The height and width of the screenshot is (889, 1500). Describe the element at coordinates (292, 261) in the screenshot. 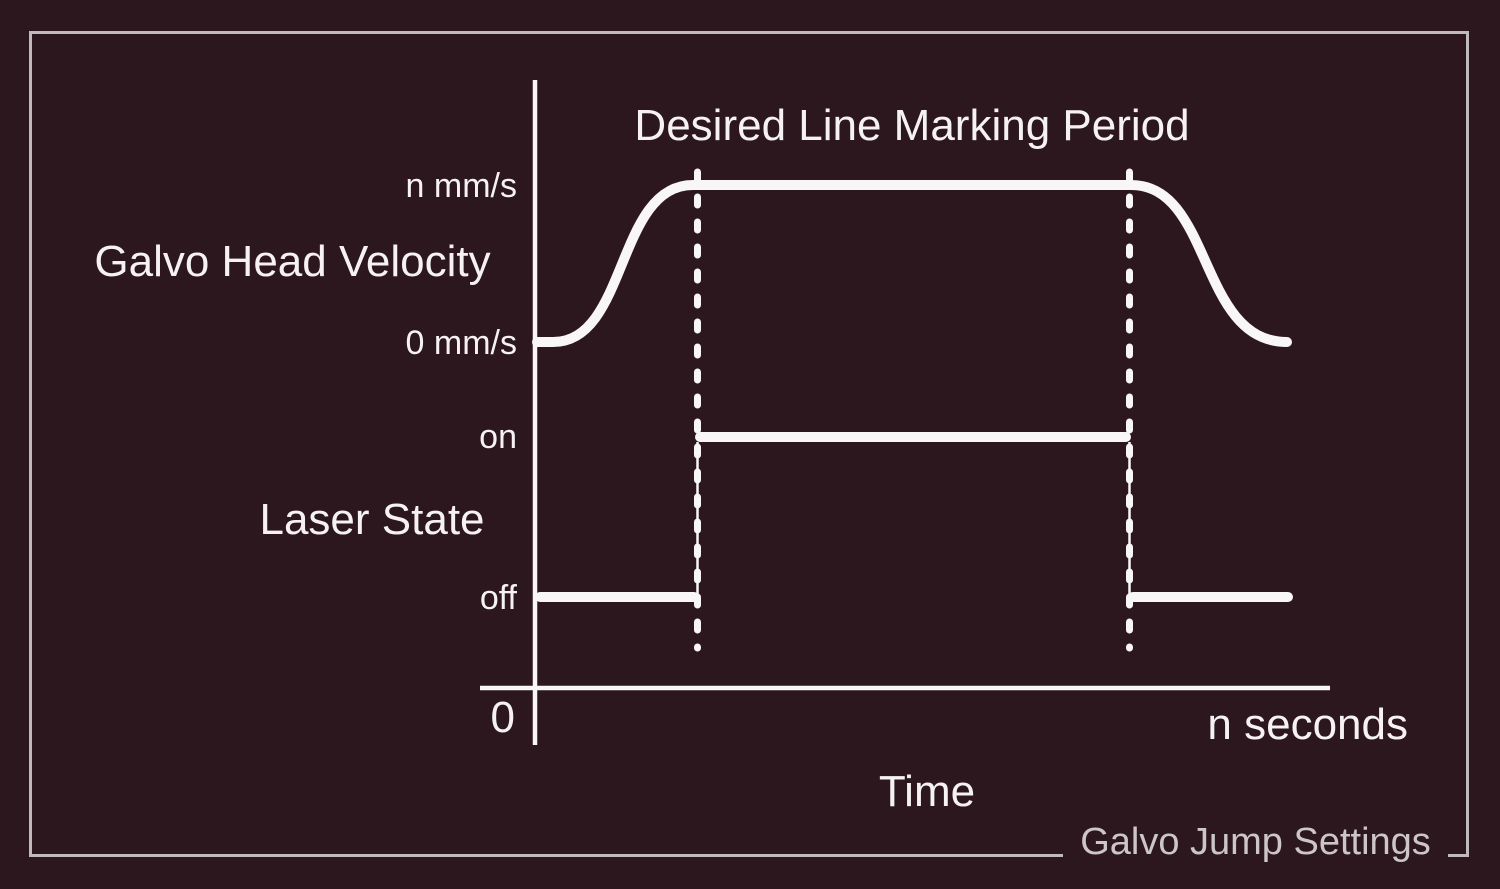

I see `velocity-axis-label: Galvo Head Velocity` at that location.